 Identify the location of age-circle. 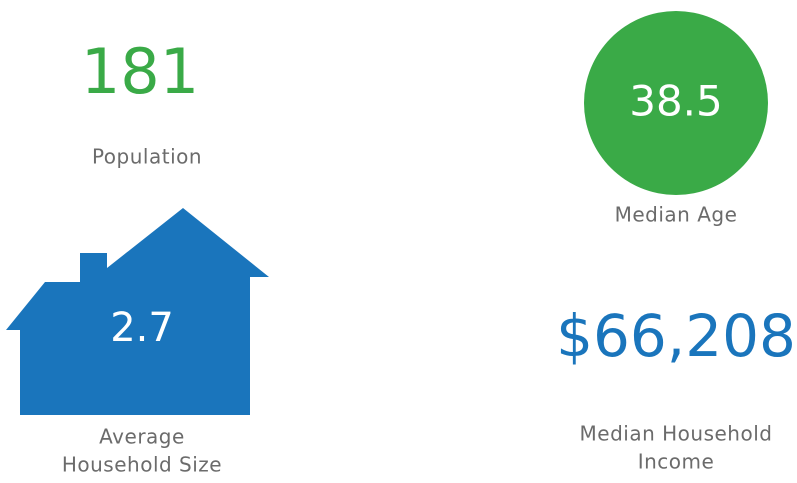
(676, 103).